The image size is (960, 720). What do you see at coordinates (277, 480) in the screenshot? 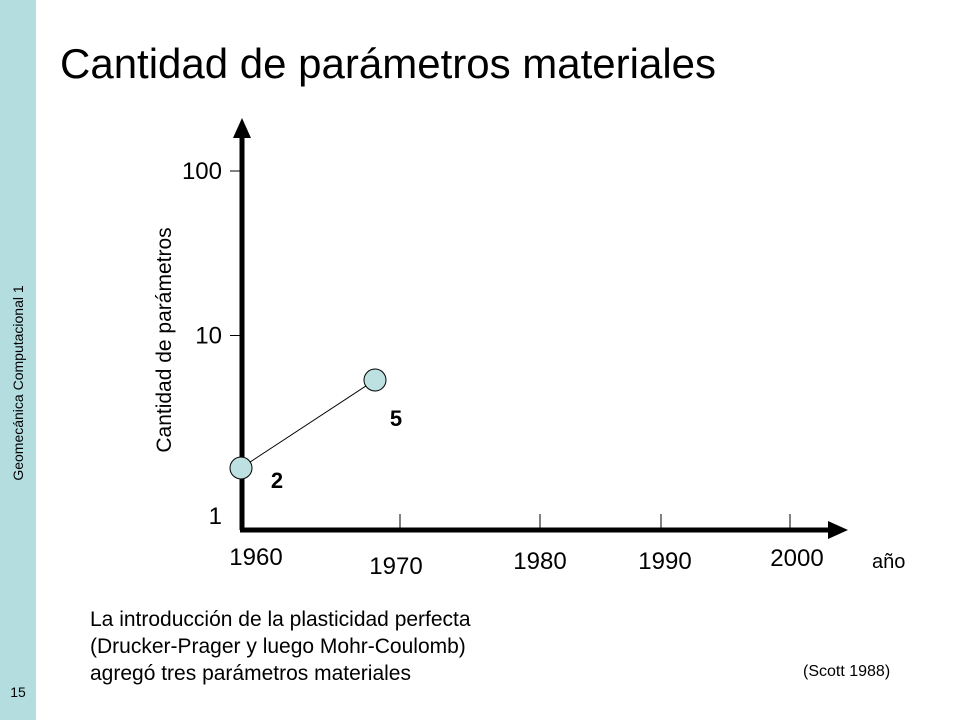
I see `data-label: 2` at bounding box center [277, 480].